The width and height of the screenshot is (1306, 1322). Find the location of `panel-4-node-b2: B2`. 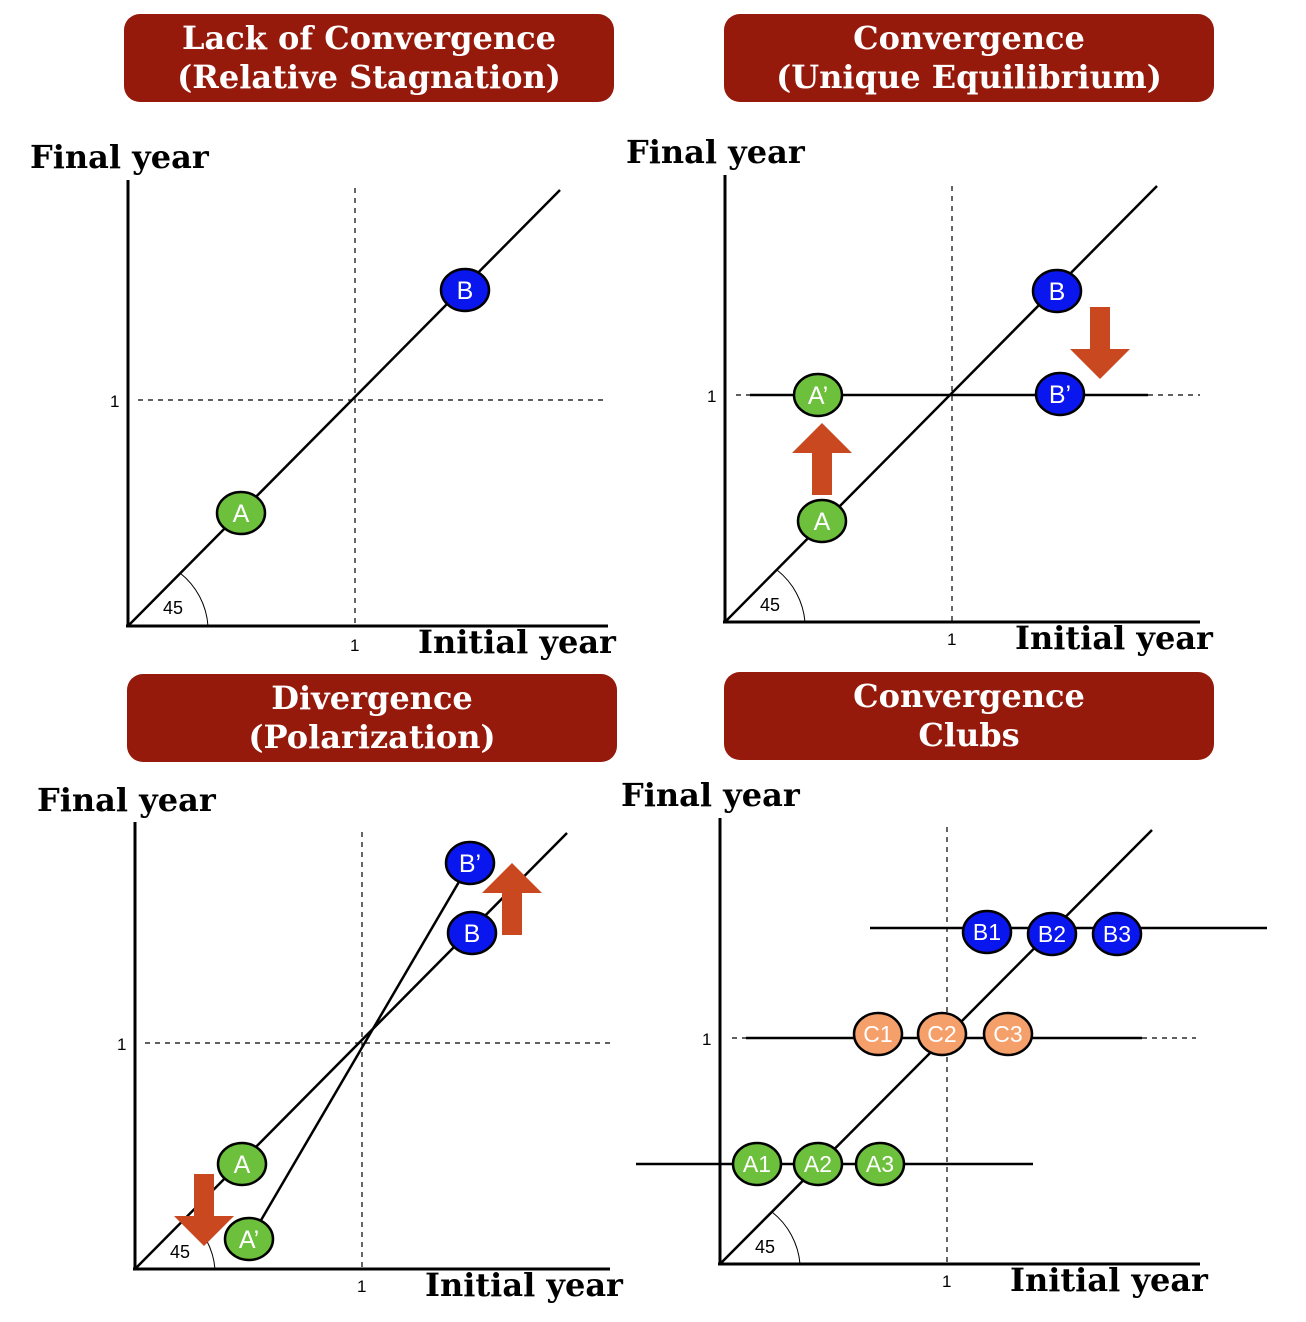

panel-4-node-b2: B2 is located at coordinates (1052, 934).